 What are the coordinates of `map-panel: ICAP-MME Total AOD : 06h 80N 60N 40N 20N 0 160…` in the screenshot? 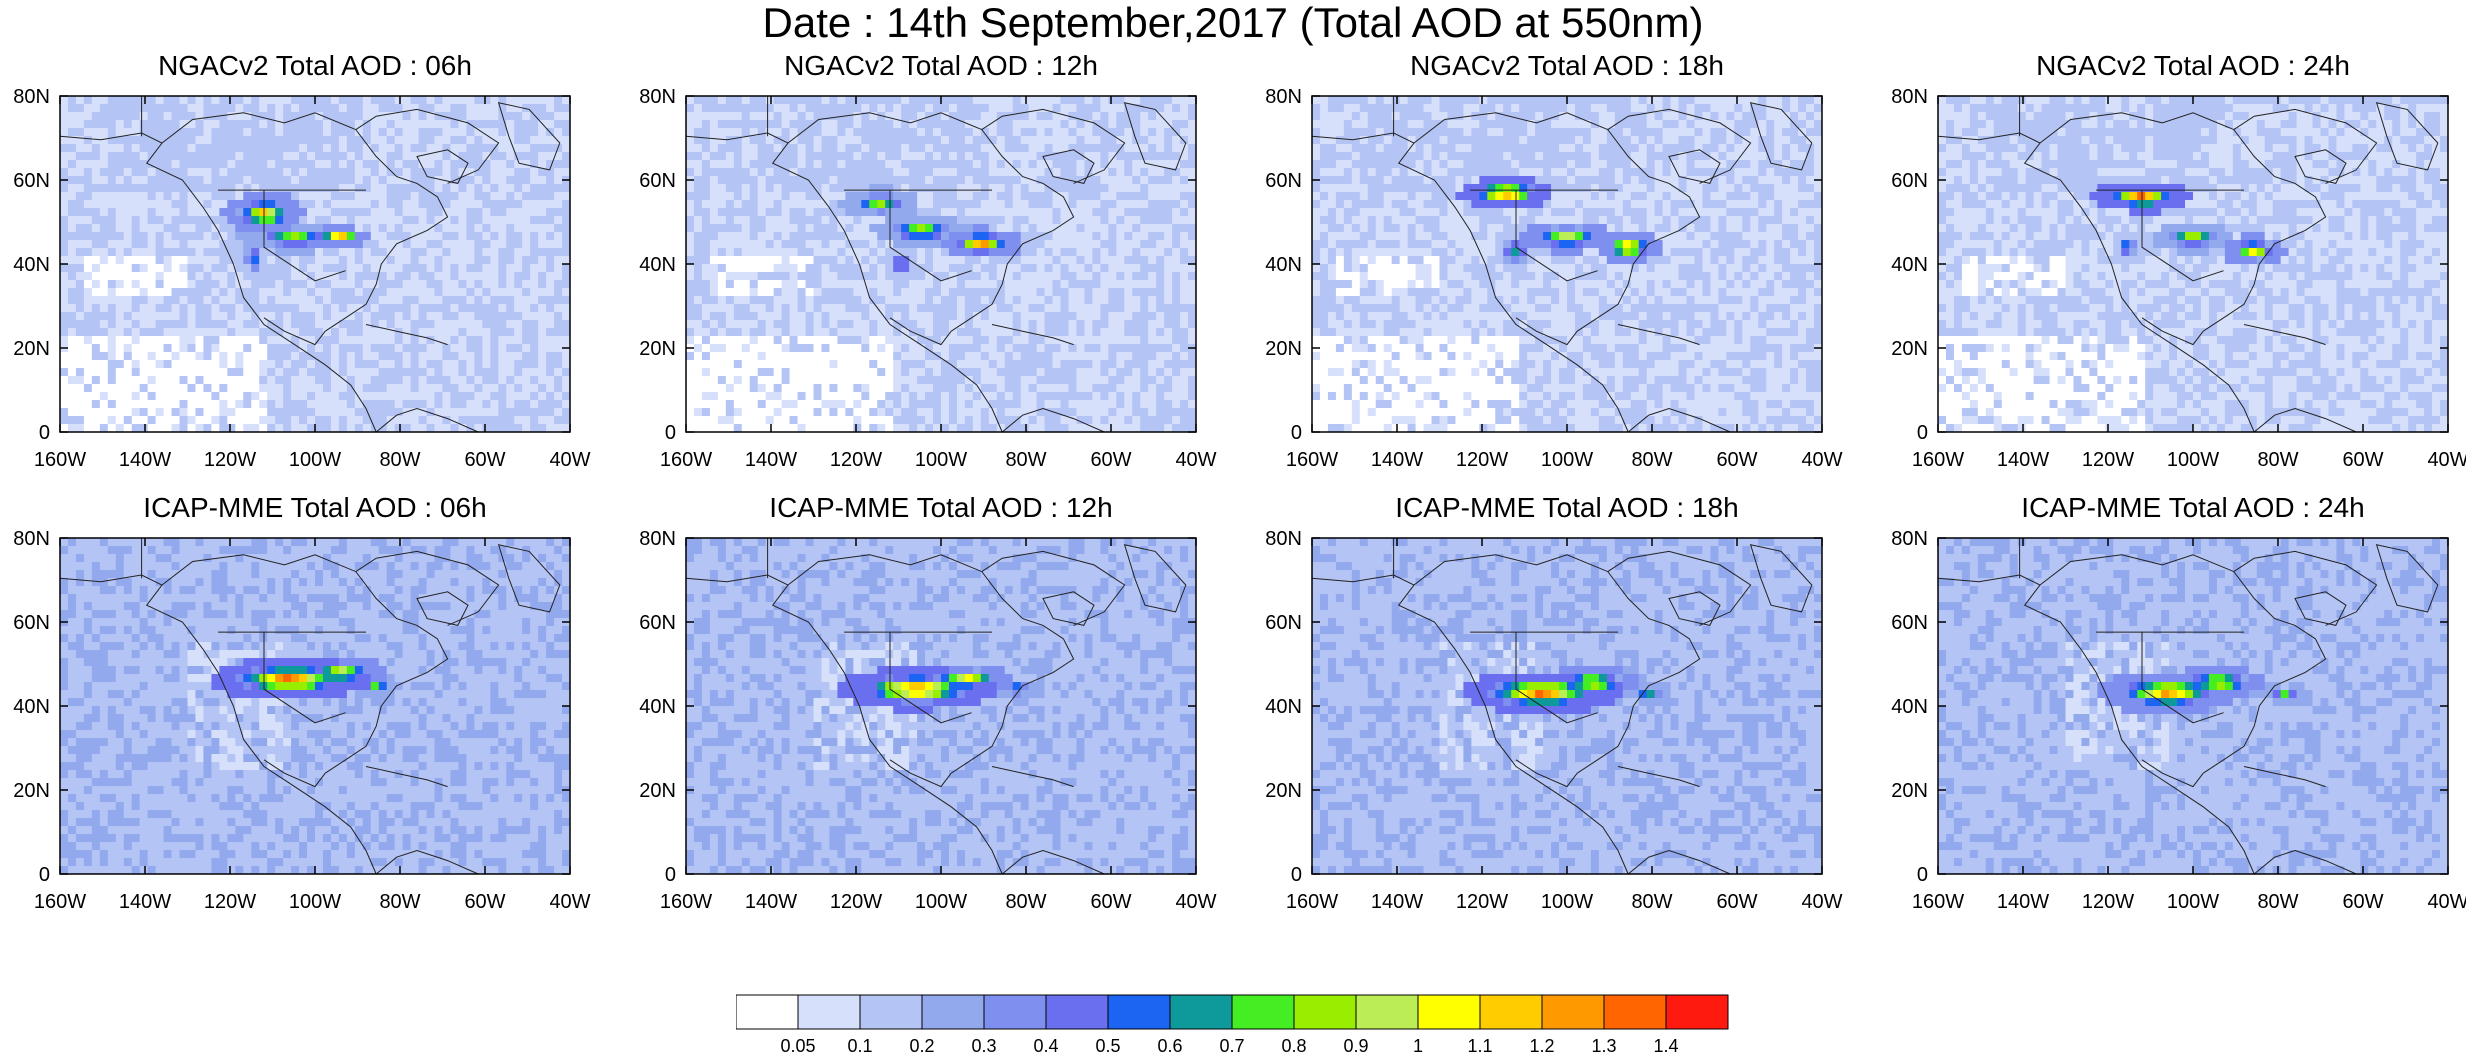 It's located at (310, 700).